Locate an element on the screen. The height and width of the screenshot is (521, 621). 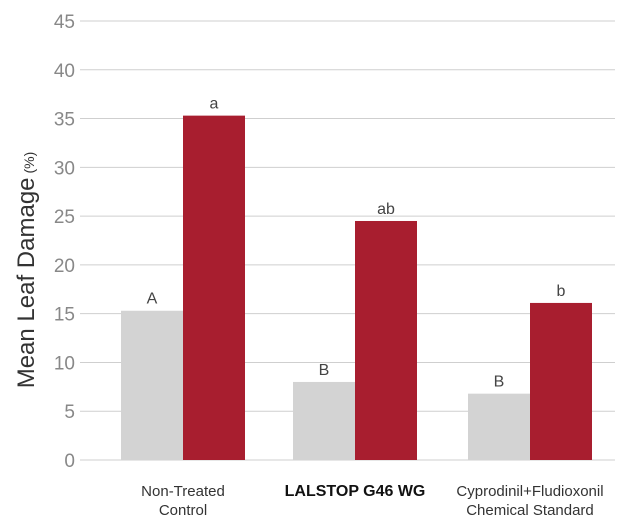
category-label: Chemical Standard is located at coordinates (530, 510).